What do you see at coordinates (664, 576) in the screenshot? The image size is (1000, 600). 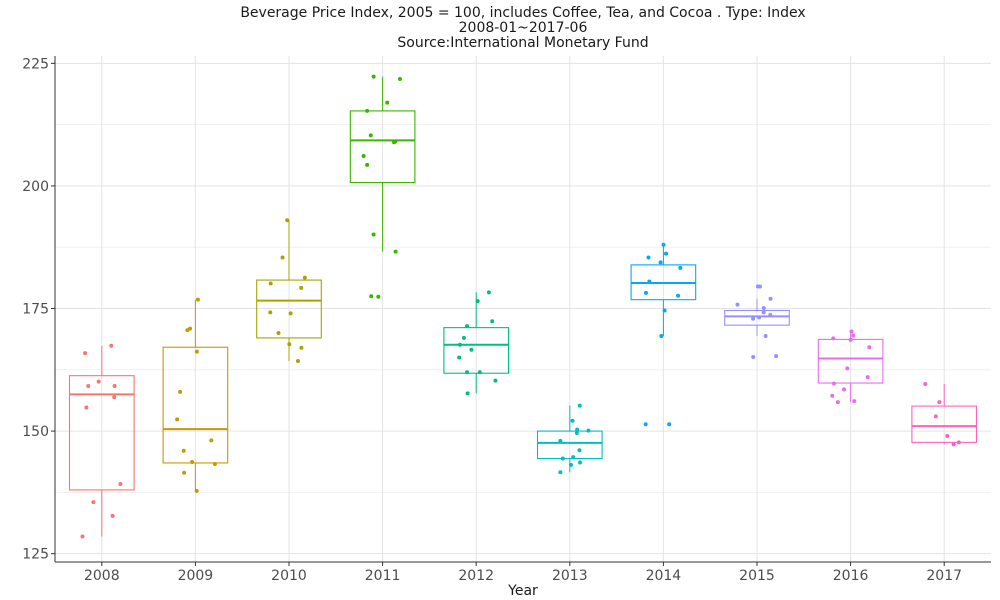 I see `x-tick-label: 2014` at bounding box center [664, 576].